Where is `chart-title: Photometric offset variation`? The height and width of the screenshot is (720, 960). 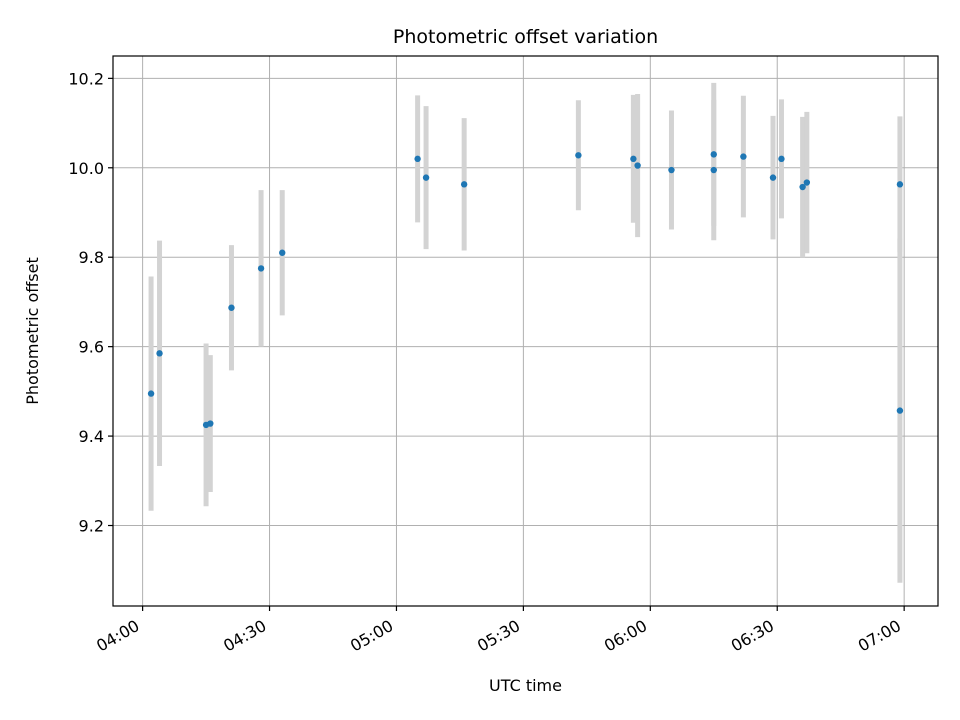
chart-title: Photometric offset variation is located at coordinates (525, 37).